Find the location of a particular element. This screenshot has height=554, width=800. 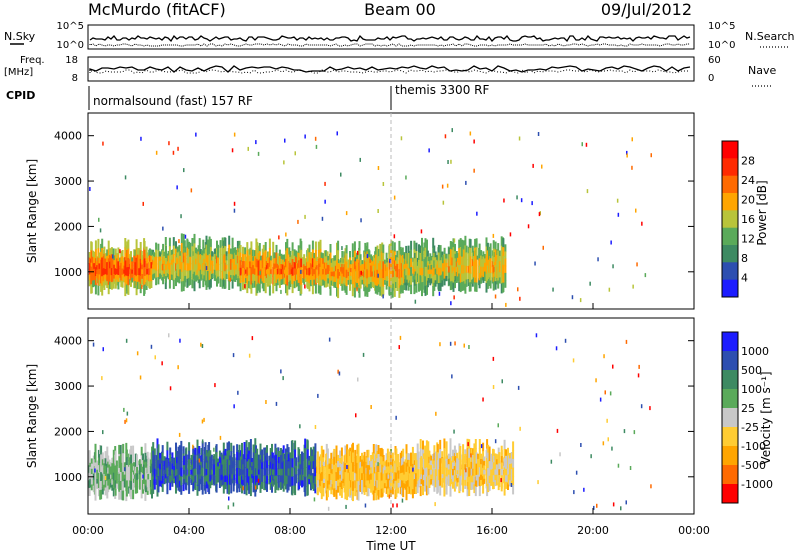

beam-title: Beam 00 is located at coordinates (400, 9).